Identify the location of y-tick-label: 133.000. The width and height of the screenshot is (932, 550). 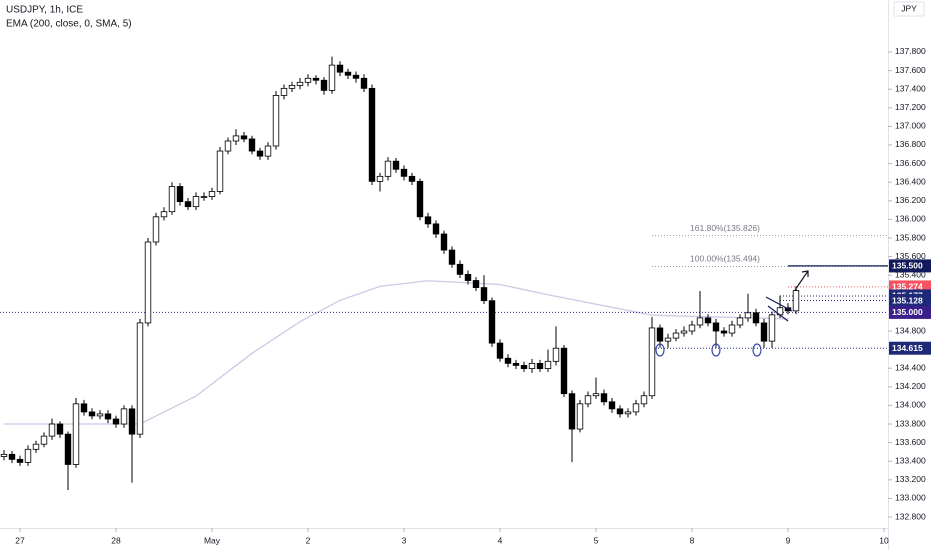
(910, 498).